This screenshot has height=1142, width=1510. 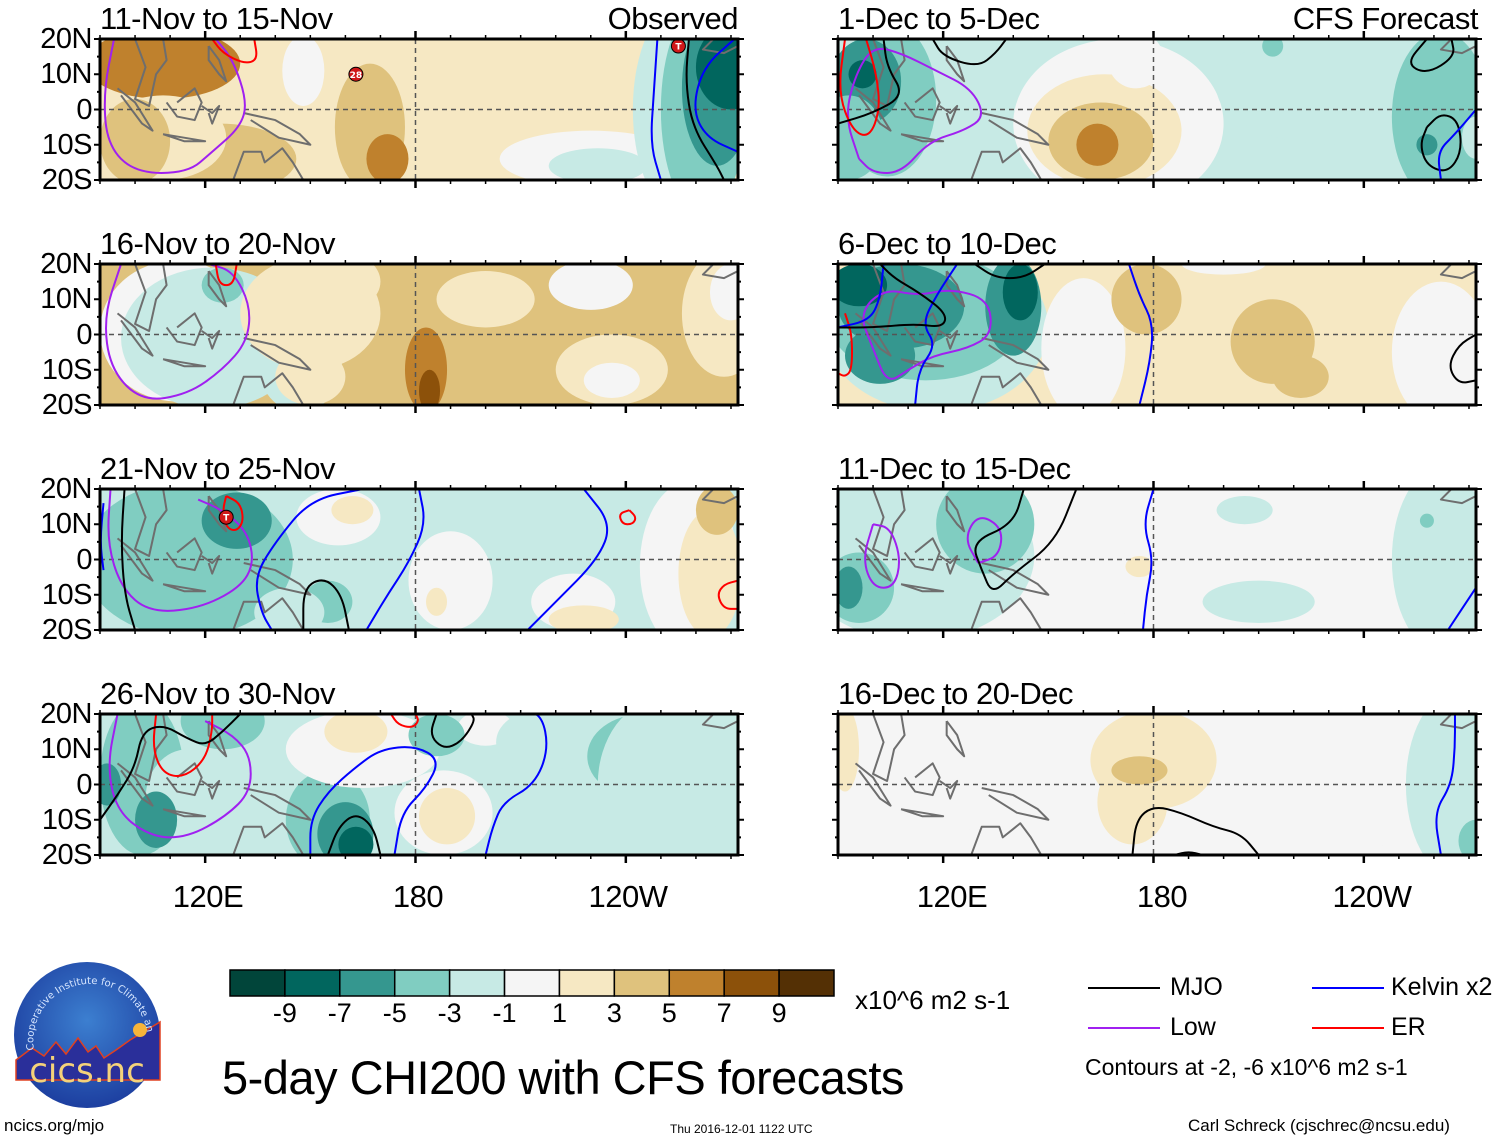 I want to click on map-panel-p2, so click(x=419, y=334).